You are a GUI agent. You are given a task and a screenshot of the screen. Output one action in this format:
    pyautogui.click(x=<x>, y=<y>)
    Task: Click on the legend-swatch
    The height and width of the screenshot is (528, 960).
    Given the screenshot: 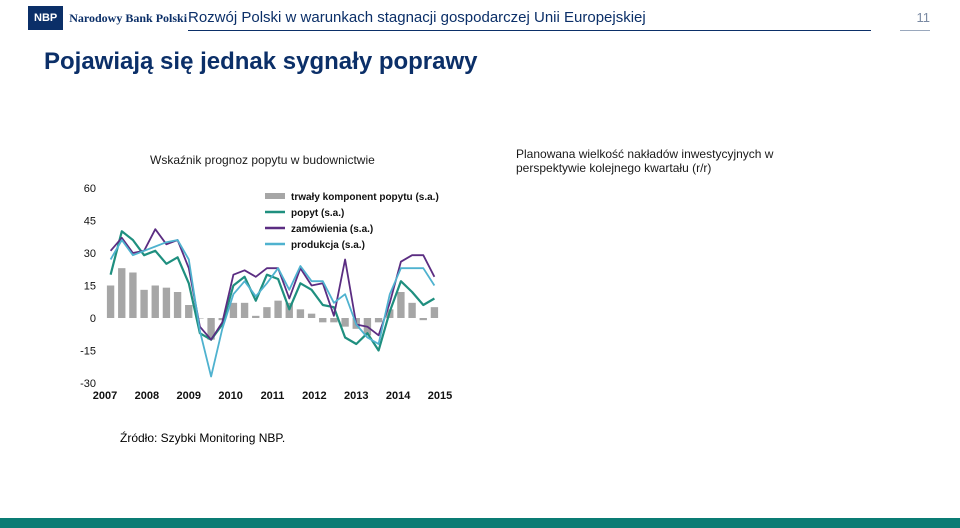 What is the action you would take?
    pyautogui.click(x=275, y=196)
    